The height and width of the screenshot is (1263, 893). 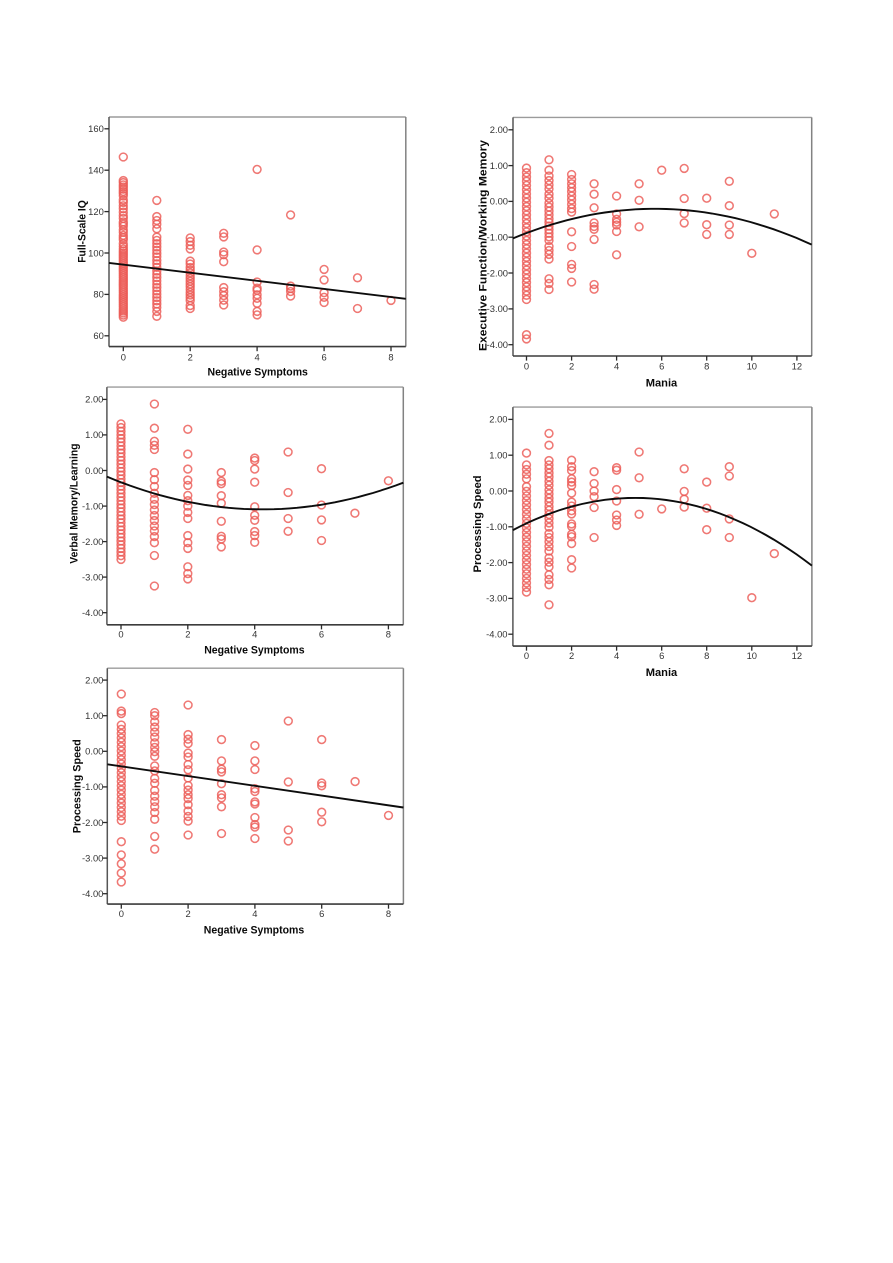 What do you see at coordinates (96, 170) in the screenshot?
I see `svg-text: 140` at bounding box center [96, 170].